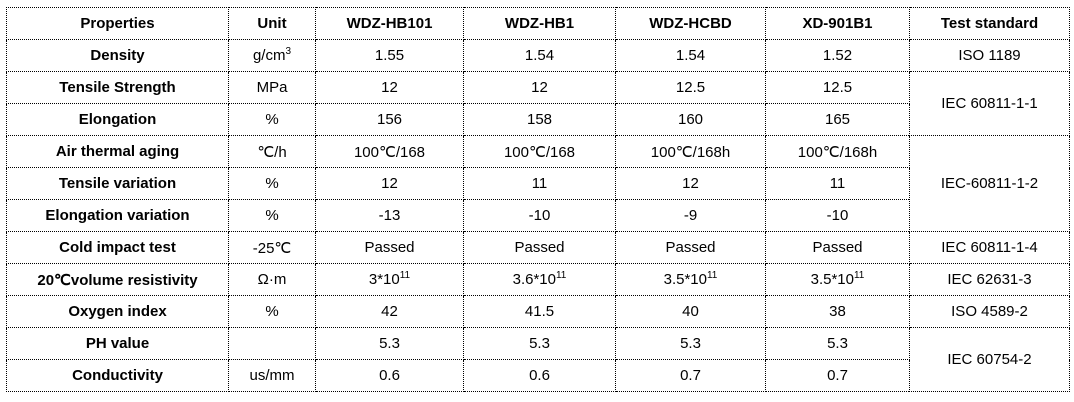 Image resolution: width=1074 pixels, height=402 pixels. What do you see at coordinates (272, 247) in the screenshot?
I see `unit-cell: -25℃` at bounding box center [272, 247].